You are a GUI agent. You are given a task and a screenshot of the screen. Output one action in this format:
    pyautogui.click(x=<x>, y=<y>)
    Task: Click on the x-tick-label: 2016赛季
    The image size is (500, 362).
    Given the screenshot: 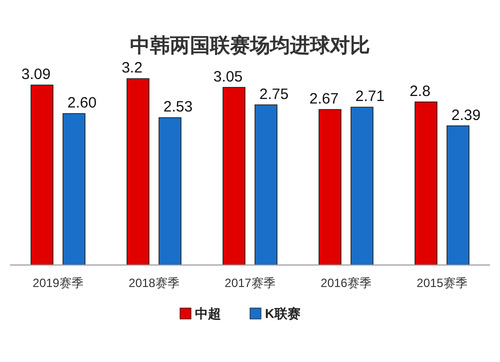 What is the action you would take?
    pyautogui.click(x=346, y=283)
    